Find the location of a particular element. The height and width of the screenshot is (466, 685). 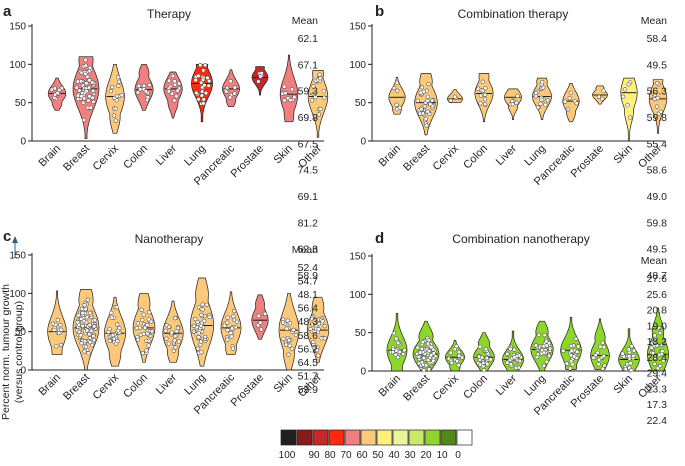

category-label-prostate: Prostate is located at coordinates (587, 161).